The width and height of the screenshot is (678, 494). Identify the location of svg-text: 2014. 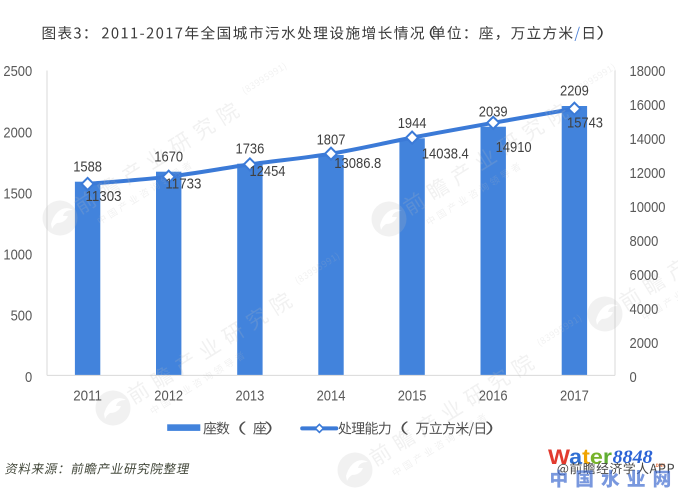
(331, 395).